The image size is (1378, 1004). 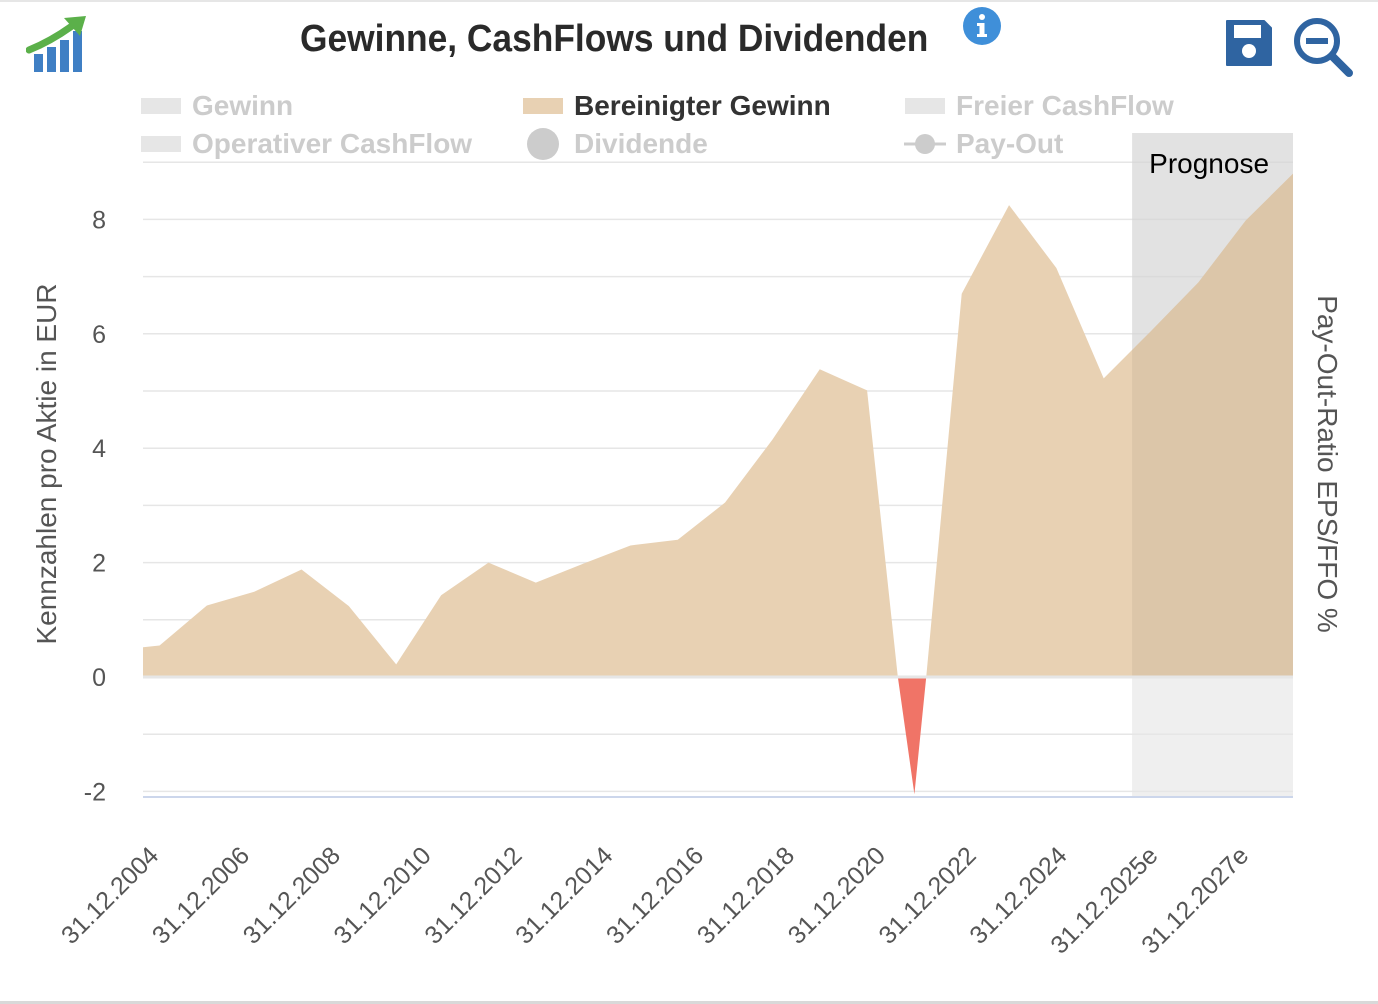 I want to click on legend-item-freier-cashflow: Freier CashFlow, so click(x=1039, y=106).